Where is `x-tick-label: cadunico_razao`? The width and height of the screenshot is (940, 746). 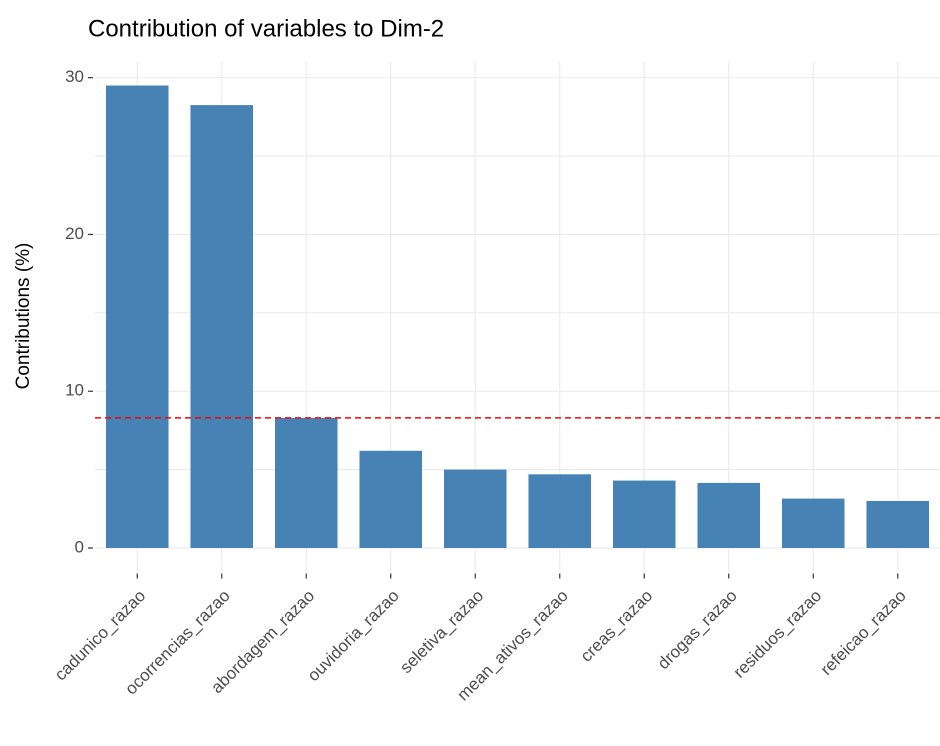 x-tick-label: cadunico_razao is located at coordinates (100, 635).